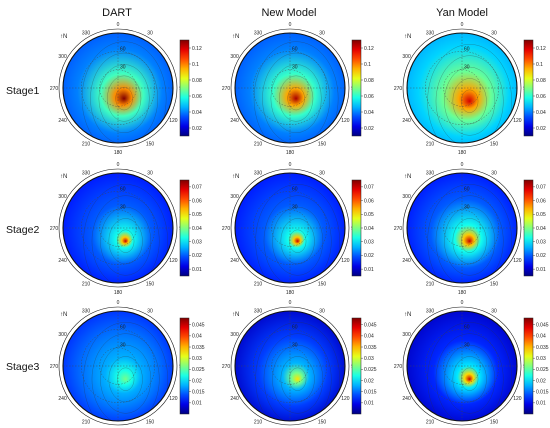  What do you see at coordinates (369, 97) in the screenshot?
I see `colorbar-tick-label: 0.06` at bounding box center [369, 97].